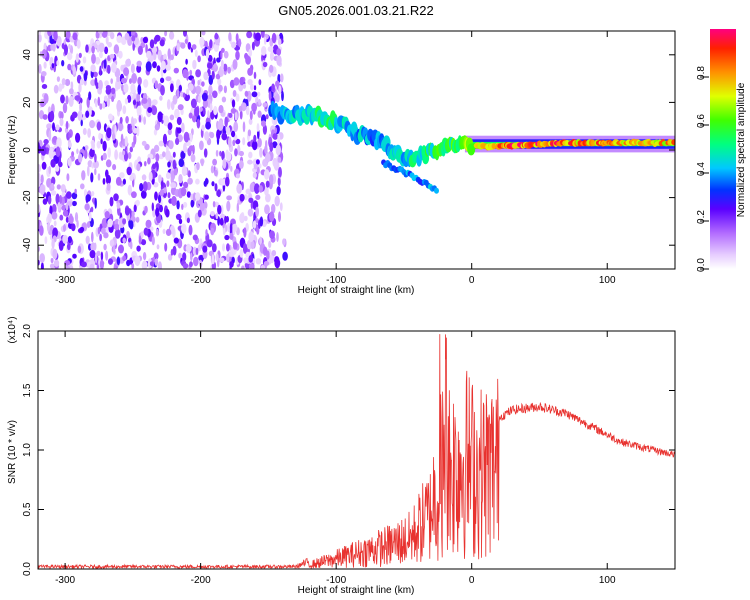  What do you see at coordinates (65, 280) in the screenshot?
I see `x-tick-label: -300` at bounding box center [65, 280].